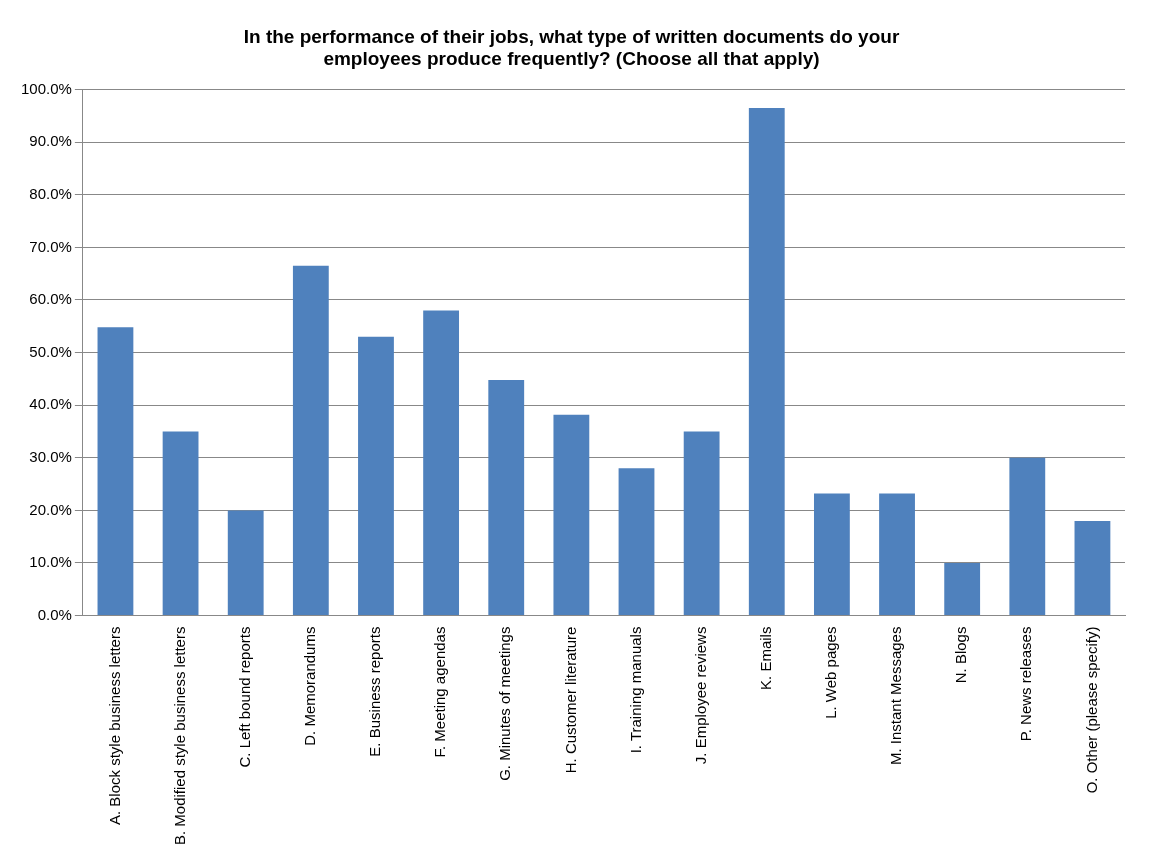  Describe the element at coordinates (831, 672) in the screenshot. I see `x-tick-label: L. Web pages` at that location.